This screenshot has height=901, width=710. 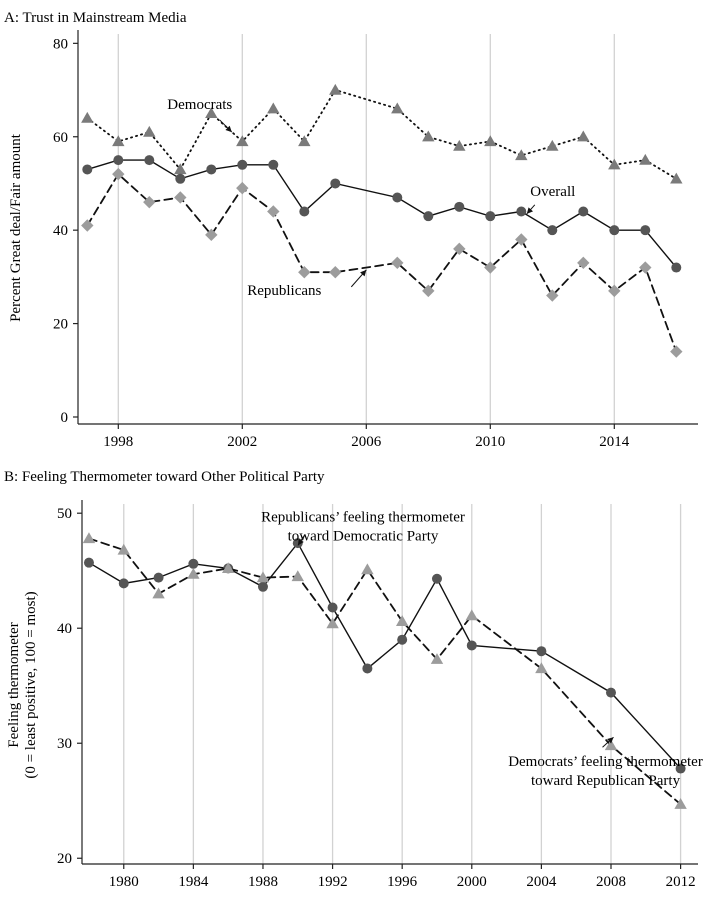 I want to click on series-overall-point-1997, so click(x=87, y=169).